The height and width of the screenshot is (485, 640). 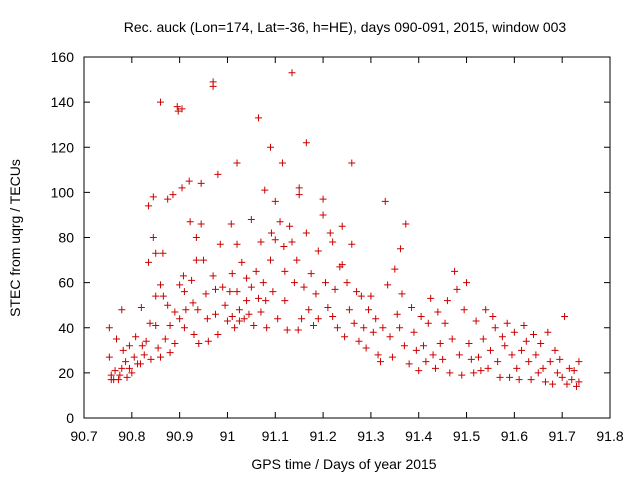 I want to click on y-tick-label: 140, so click(x=63, y=102).